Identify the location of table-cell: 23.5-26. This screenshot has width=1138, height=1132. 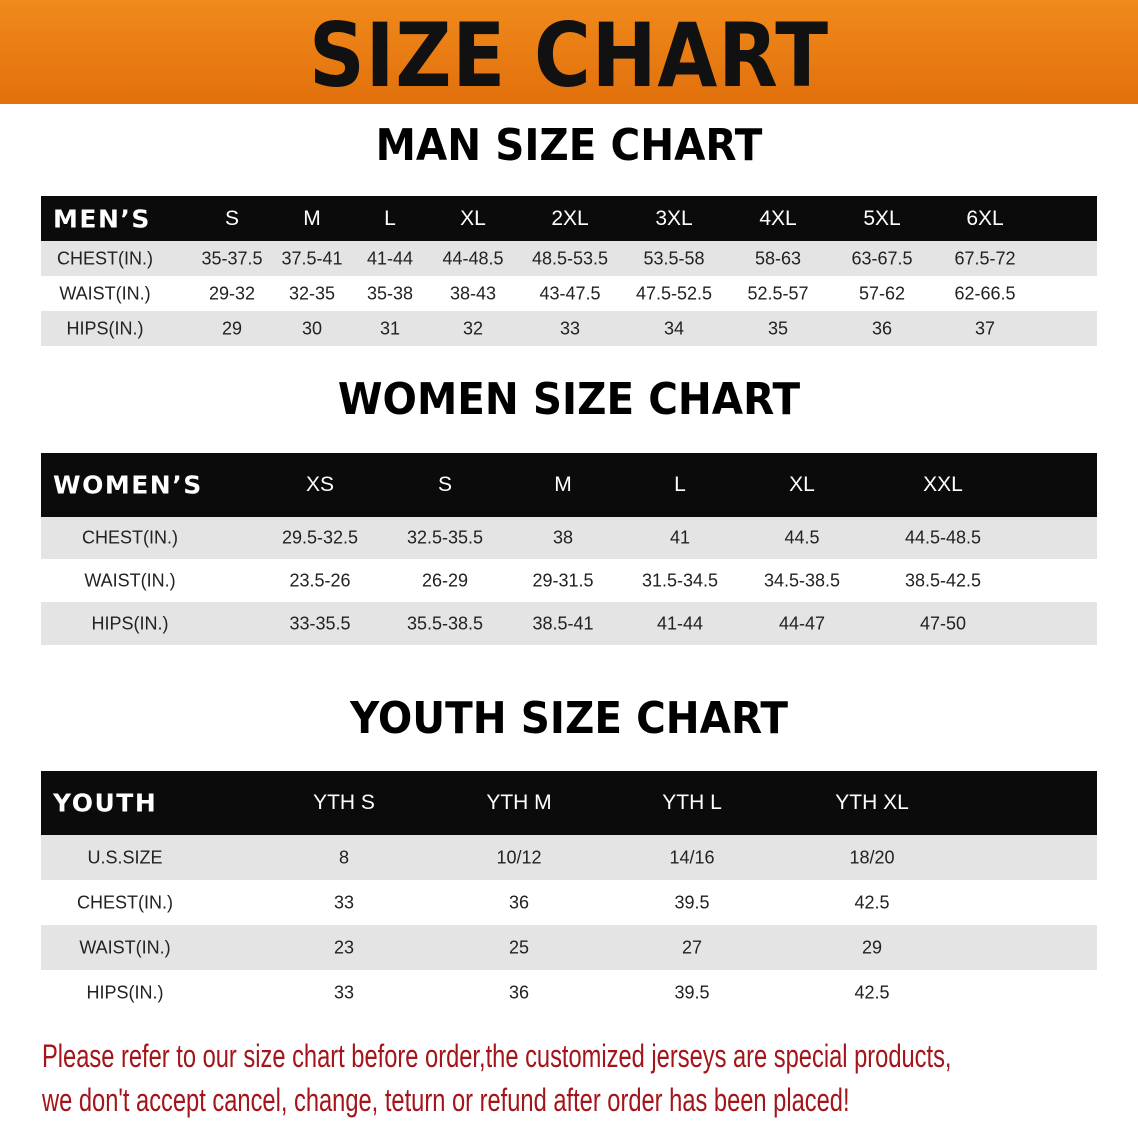
(320, 580).